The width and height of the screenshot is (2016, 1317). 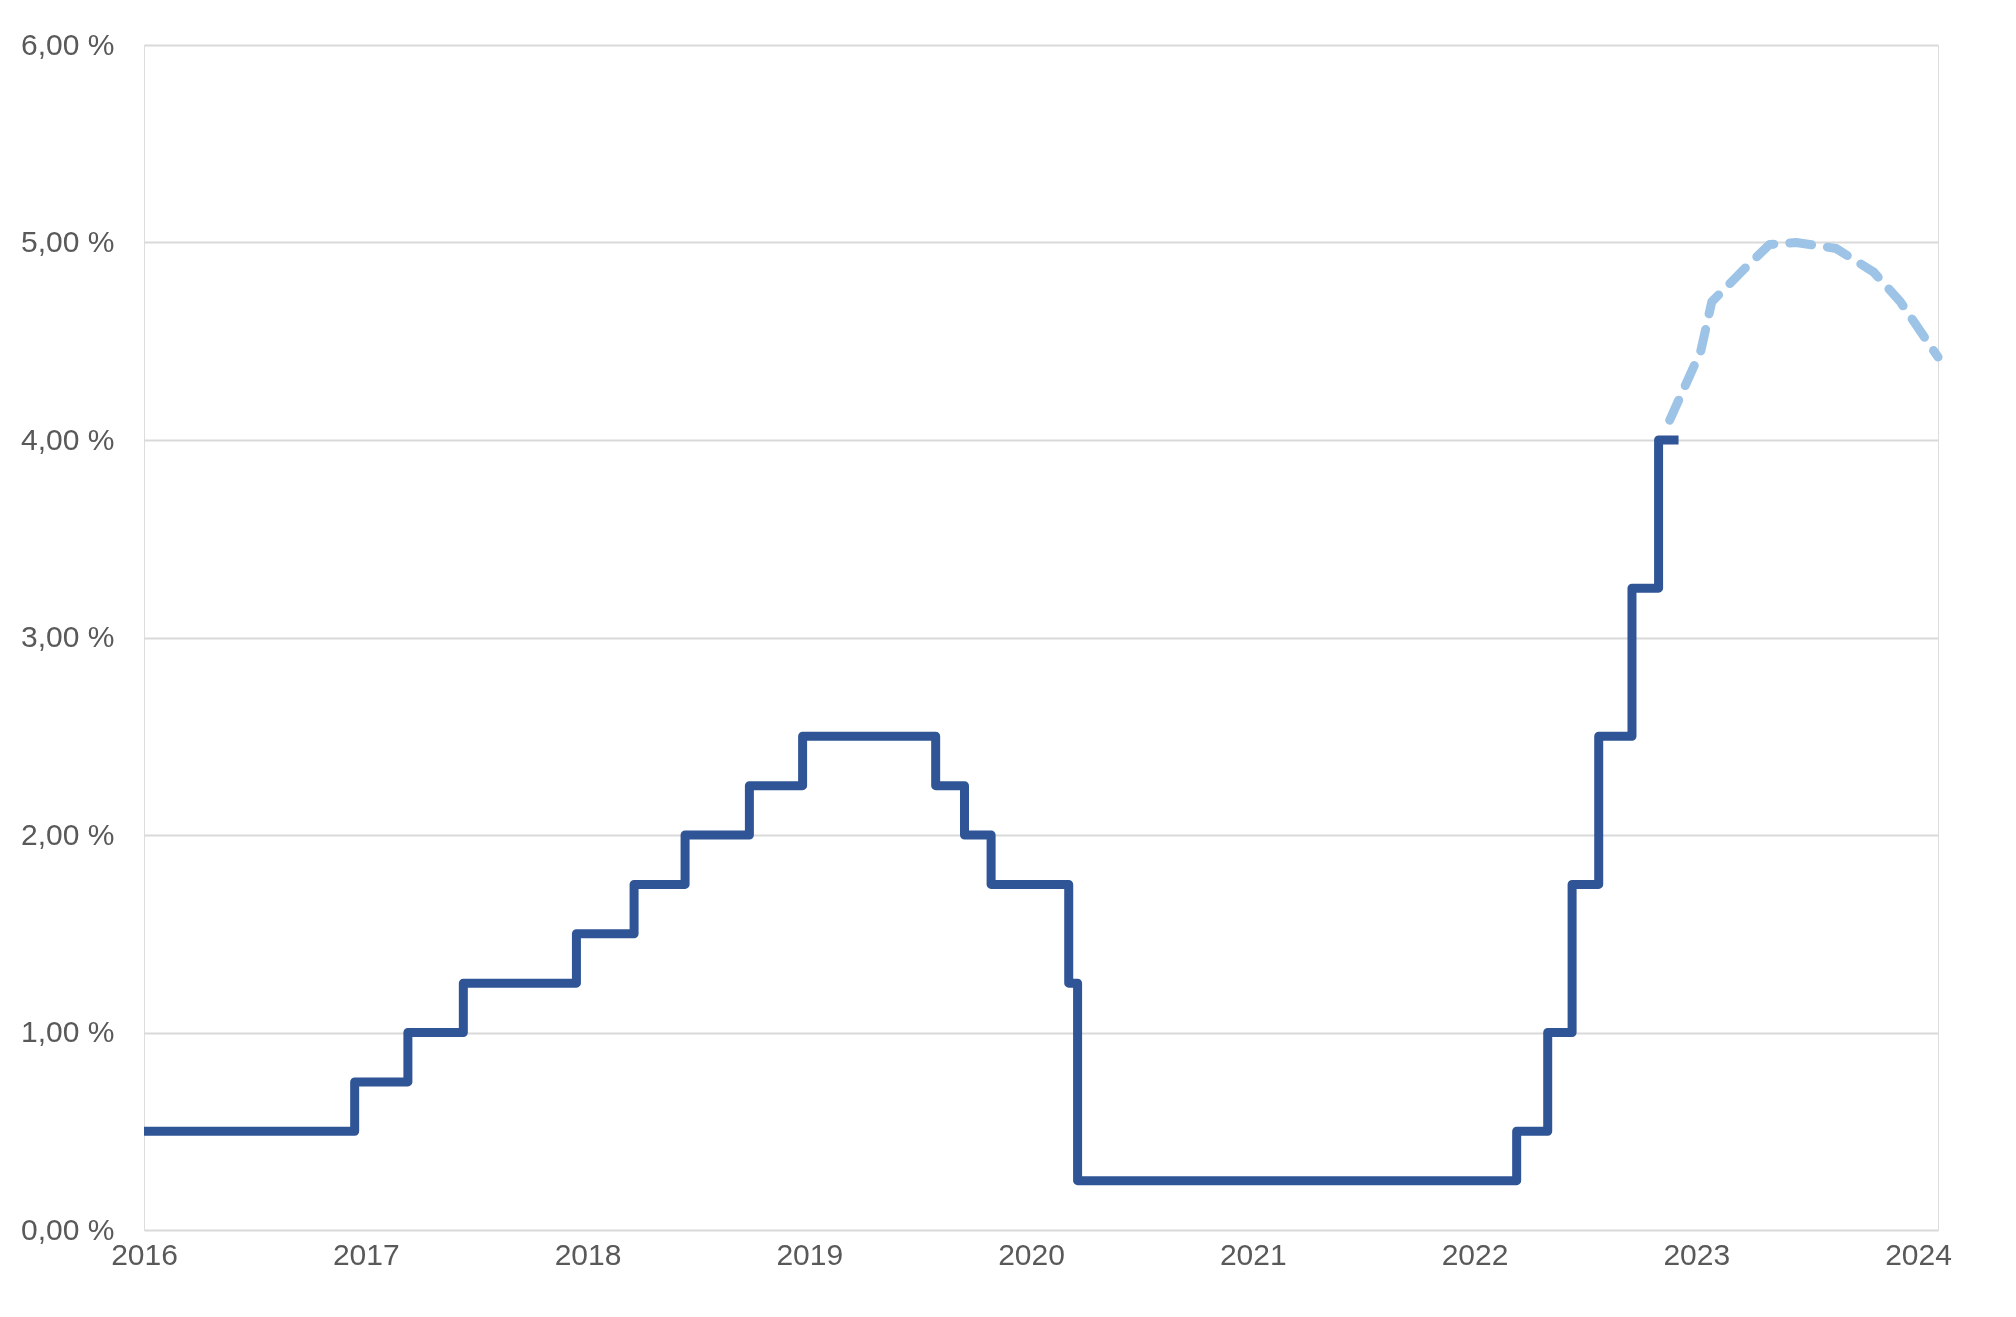 What do you see at coordinates (68, 439) in the screenshot?
I see `y-tick-label: 4,00 %` at bounding box center [68, 439].